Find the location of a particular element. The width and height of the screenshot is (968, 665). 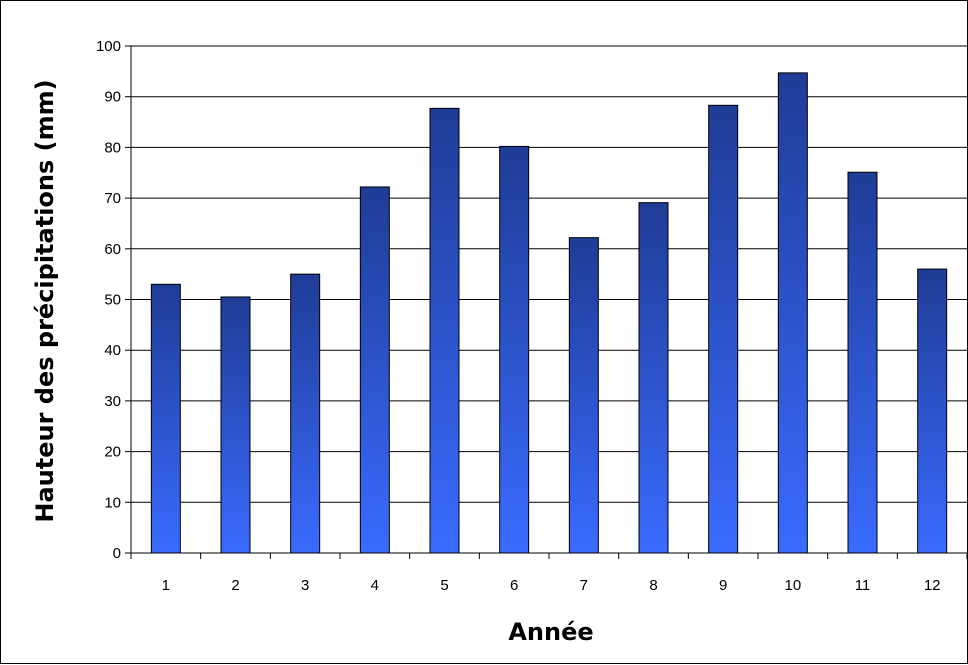

y-tick-label: 90 is located at coordinates (112, 97).